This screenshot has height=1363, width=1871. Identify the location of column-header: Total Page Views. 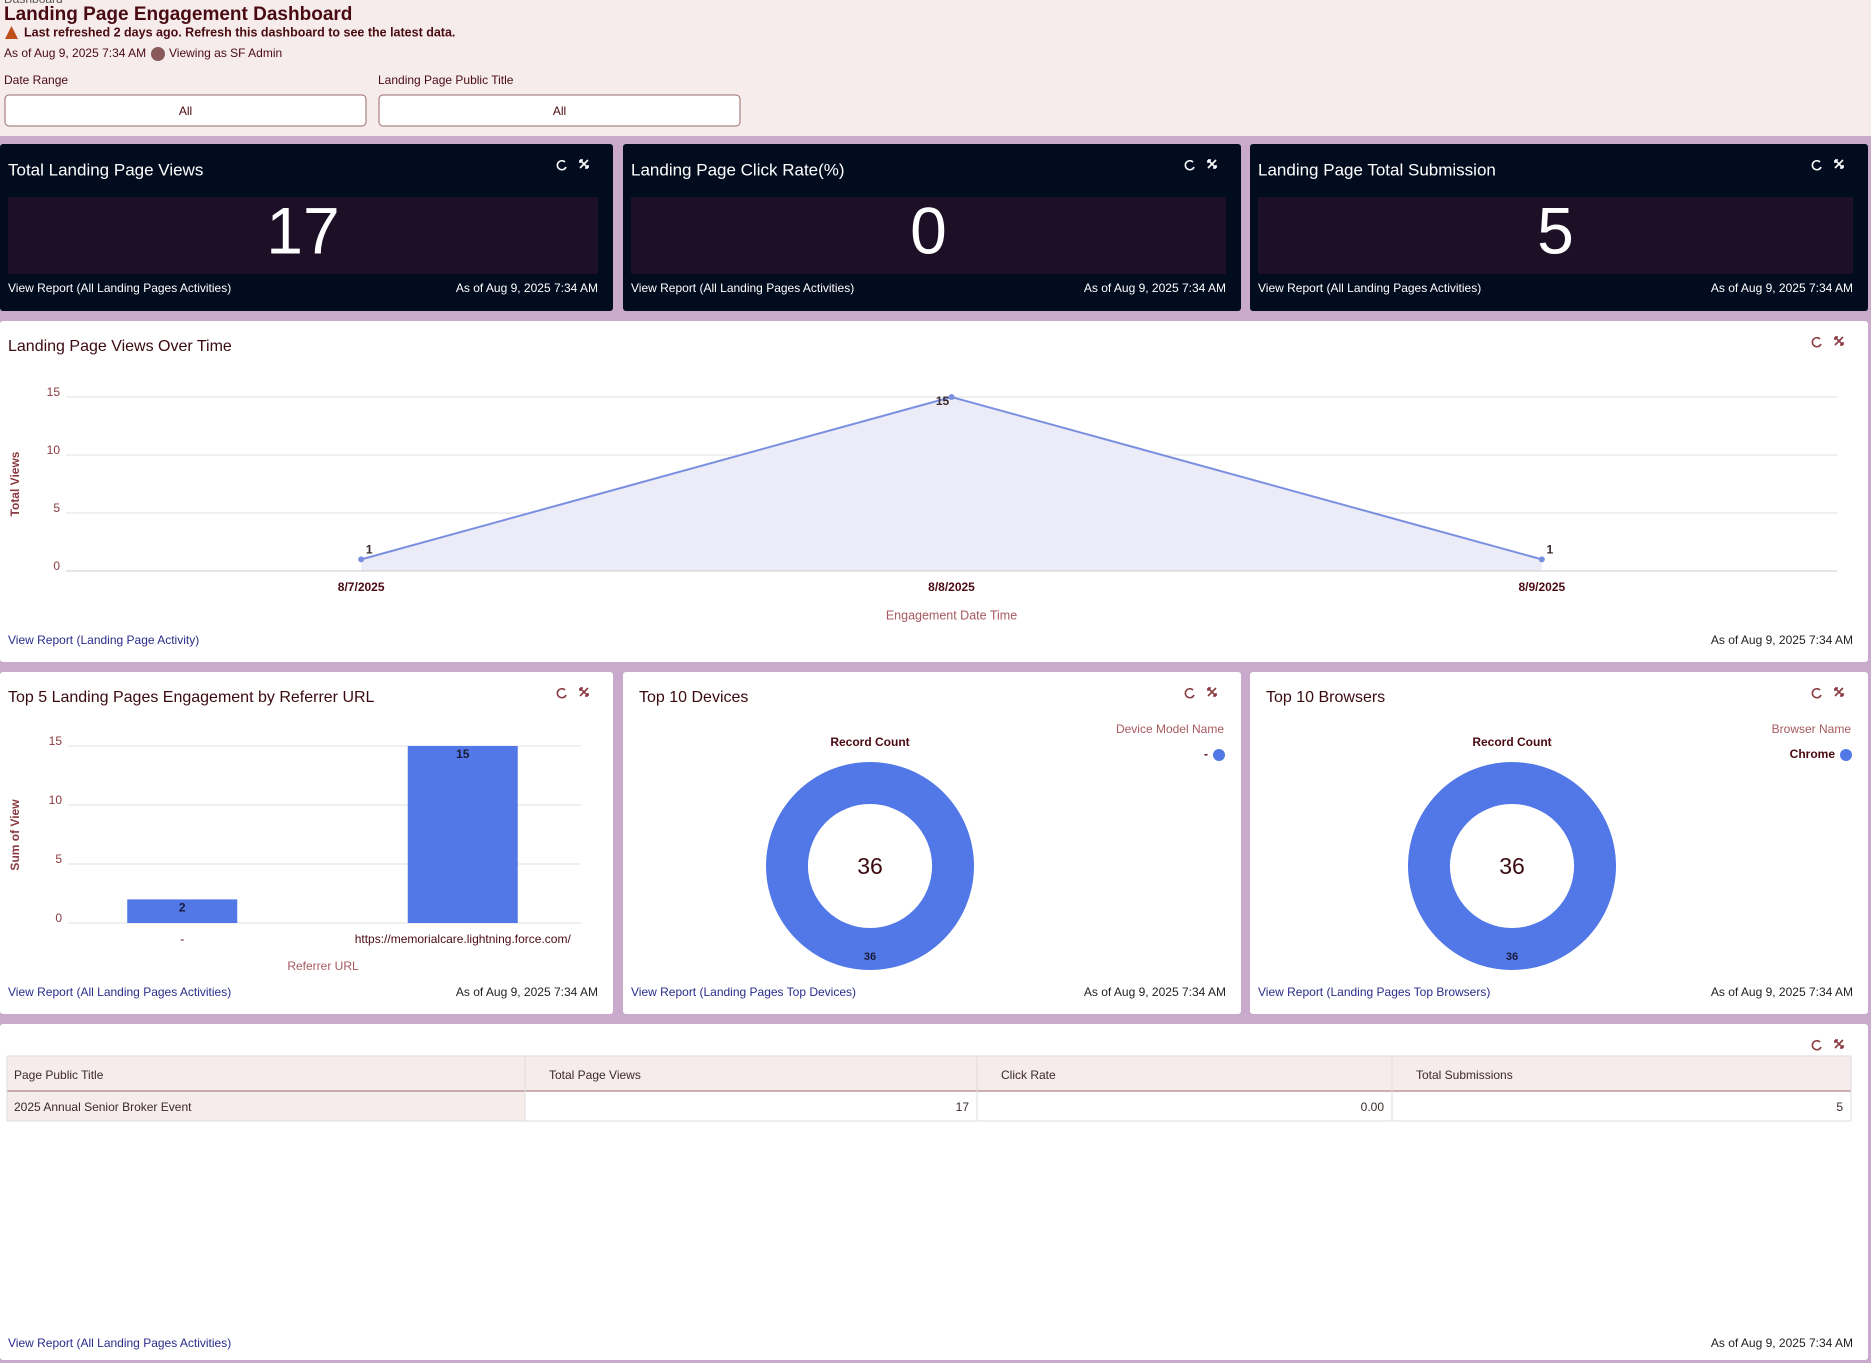
(595, 1075).